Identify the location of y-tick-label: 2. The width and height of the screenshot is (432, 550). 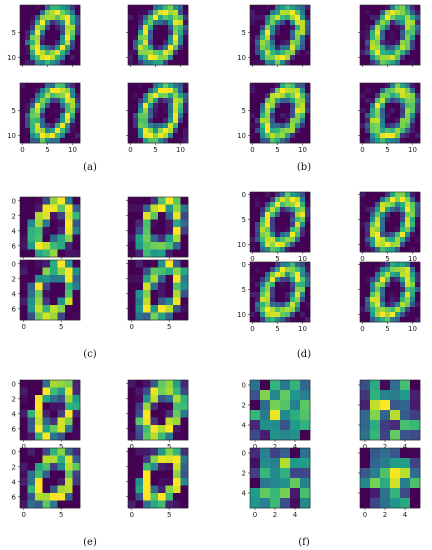
(14, 216).